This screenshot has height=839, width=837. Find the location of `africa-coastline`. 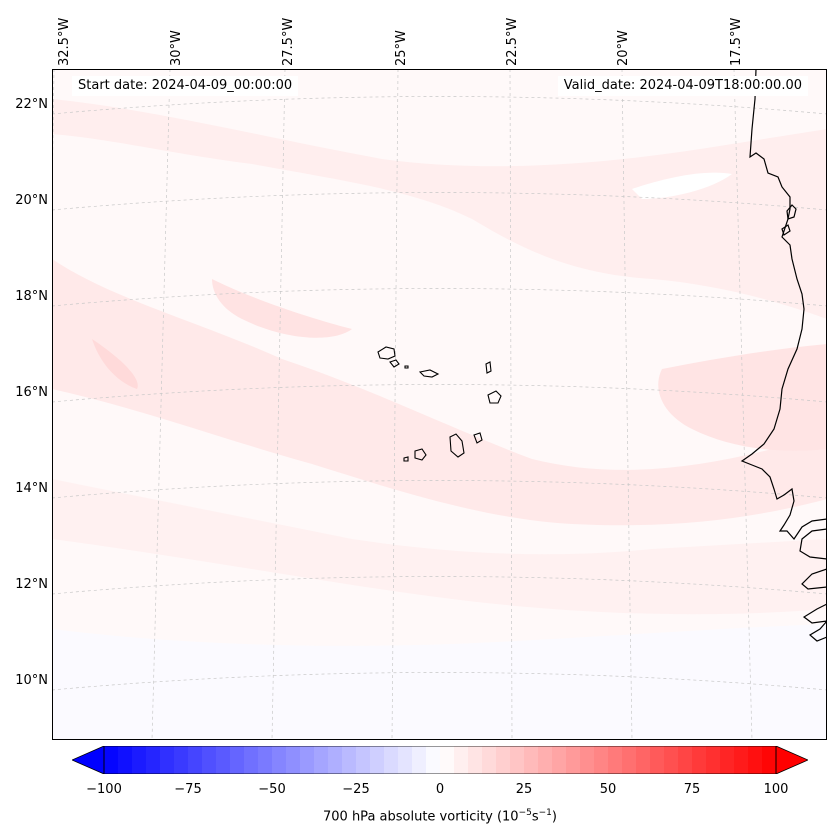

africa-coastline is located at coordinates (783, 304).